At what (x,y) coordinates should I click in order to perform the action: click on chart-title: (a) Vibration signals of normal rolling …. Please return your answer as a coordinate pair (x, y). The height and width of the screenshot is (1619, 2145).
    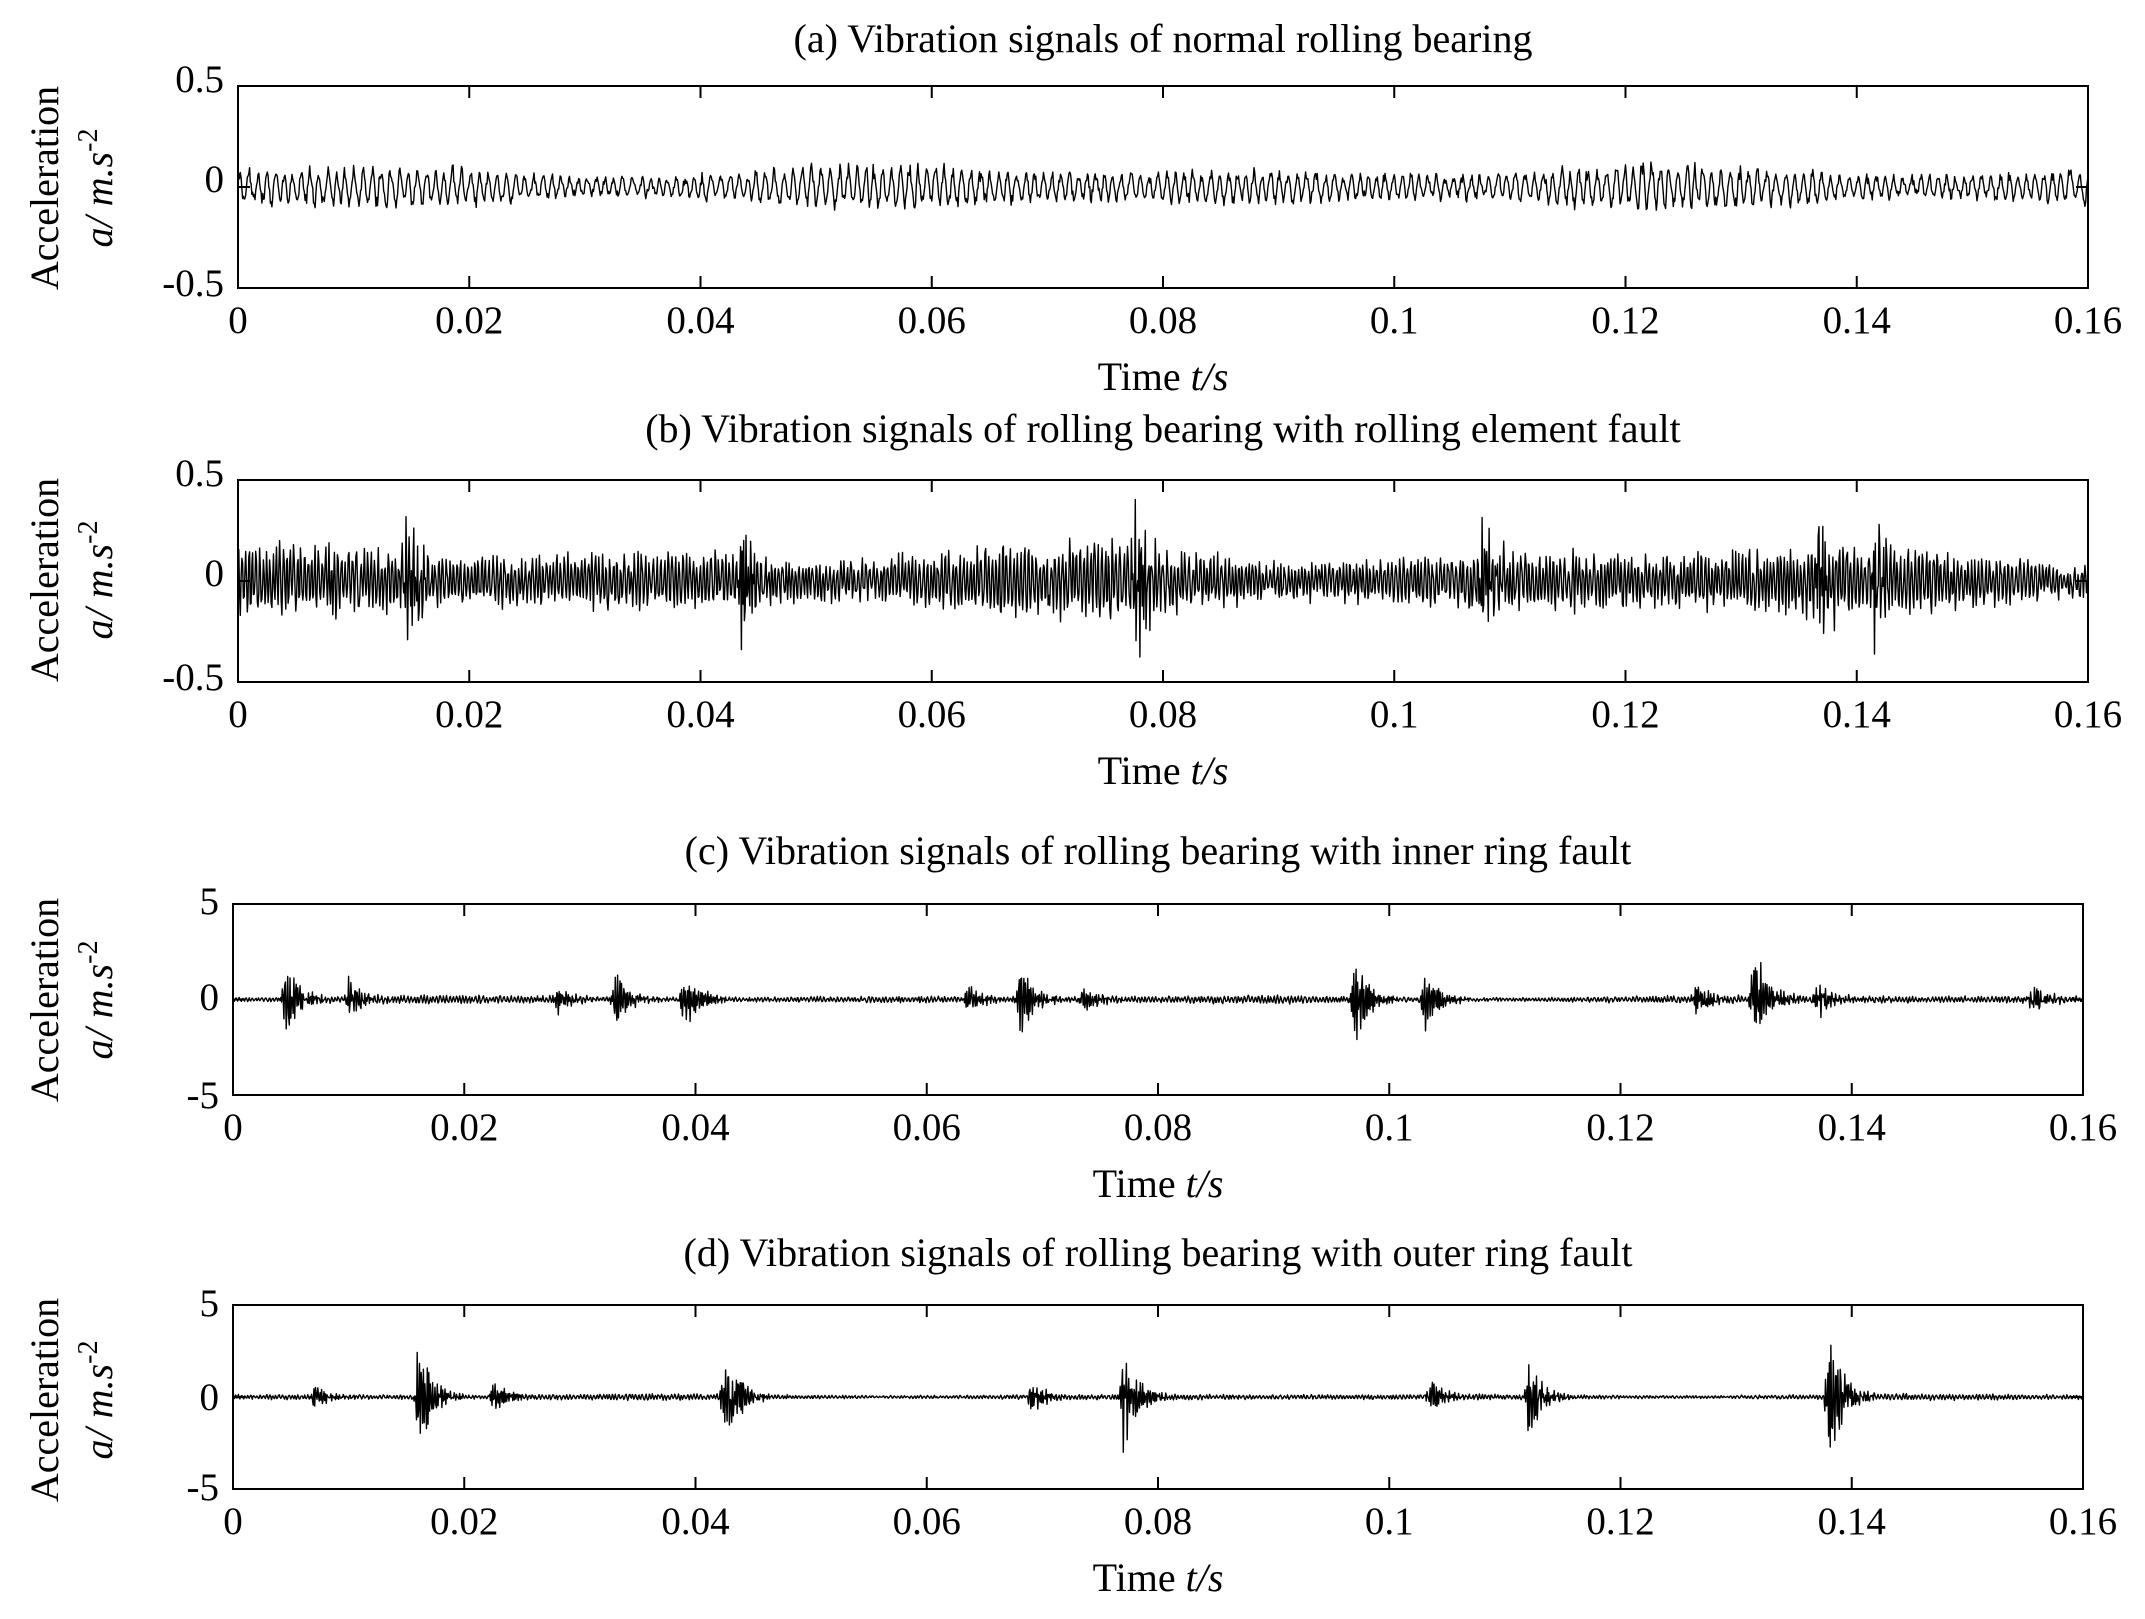
    Looking at the image, I should click on (1163, 38).